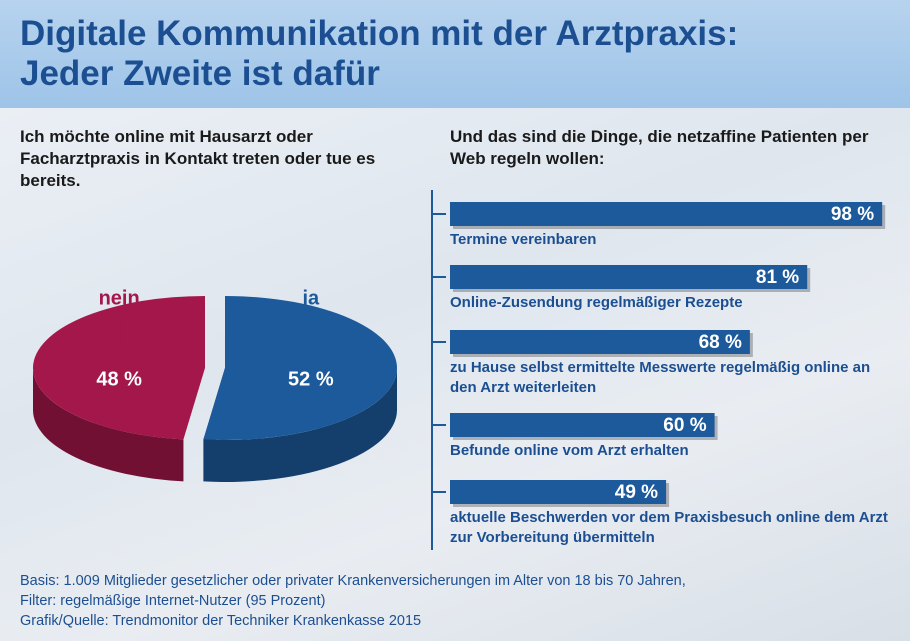 The image size is (910, 641). Describe the element at coordinates (310, 298) in the screenshot. I see `legend-label: ja` at that location.